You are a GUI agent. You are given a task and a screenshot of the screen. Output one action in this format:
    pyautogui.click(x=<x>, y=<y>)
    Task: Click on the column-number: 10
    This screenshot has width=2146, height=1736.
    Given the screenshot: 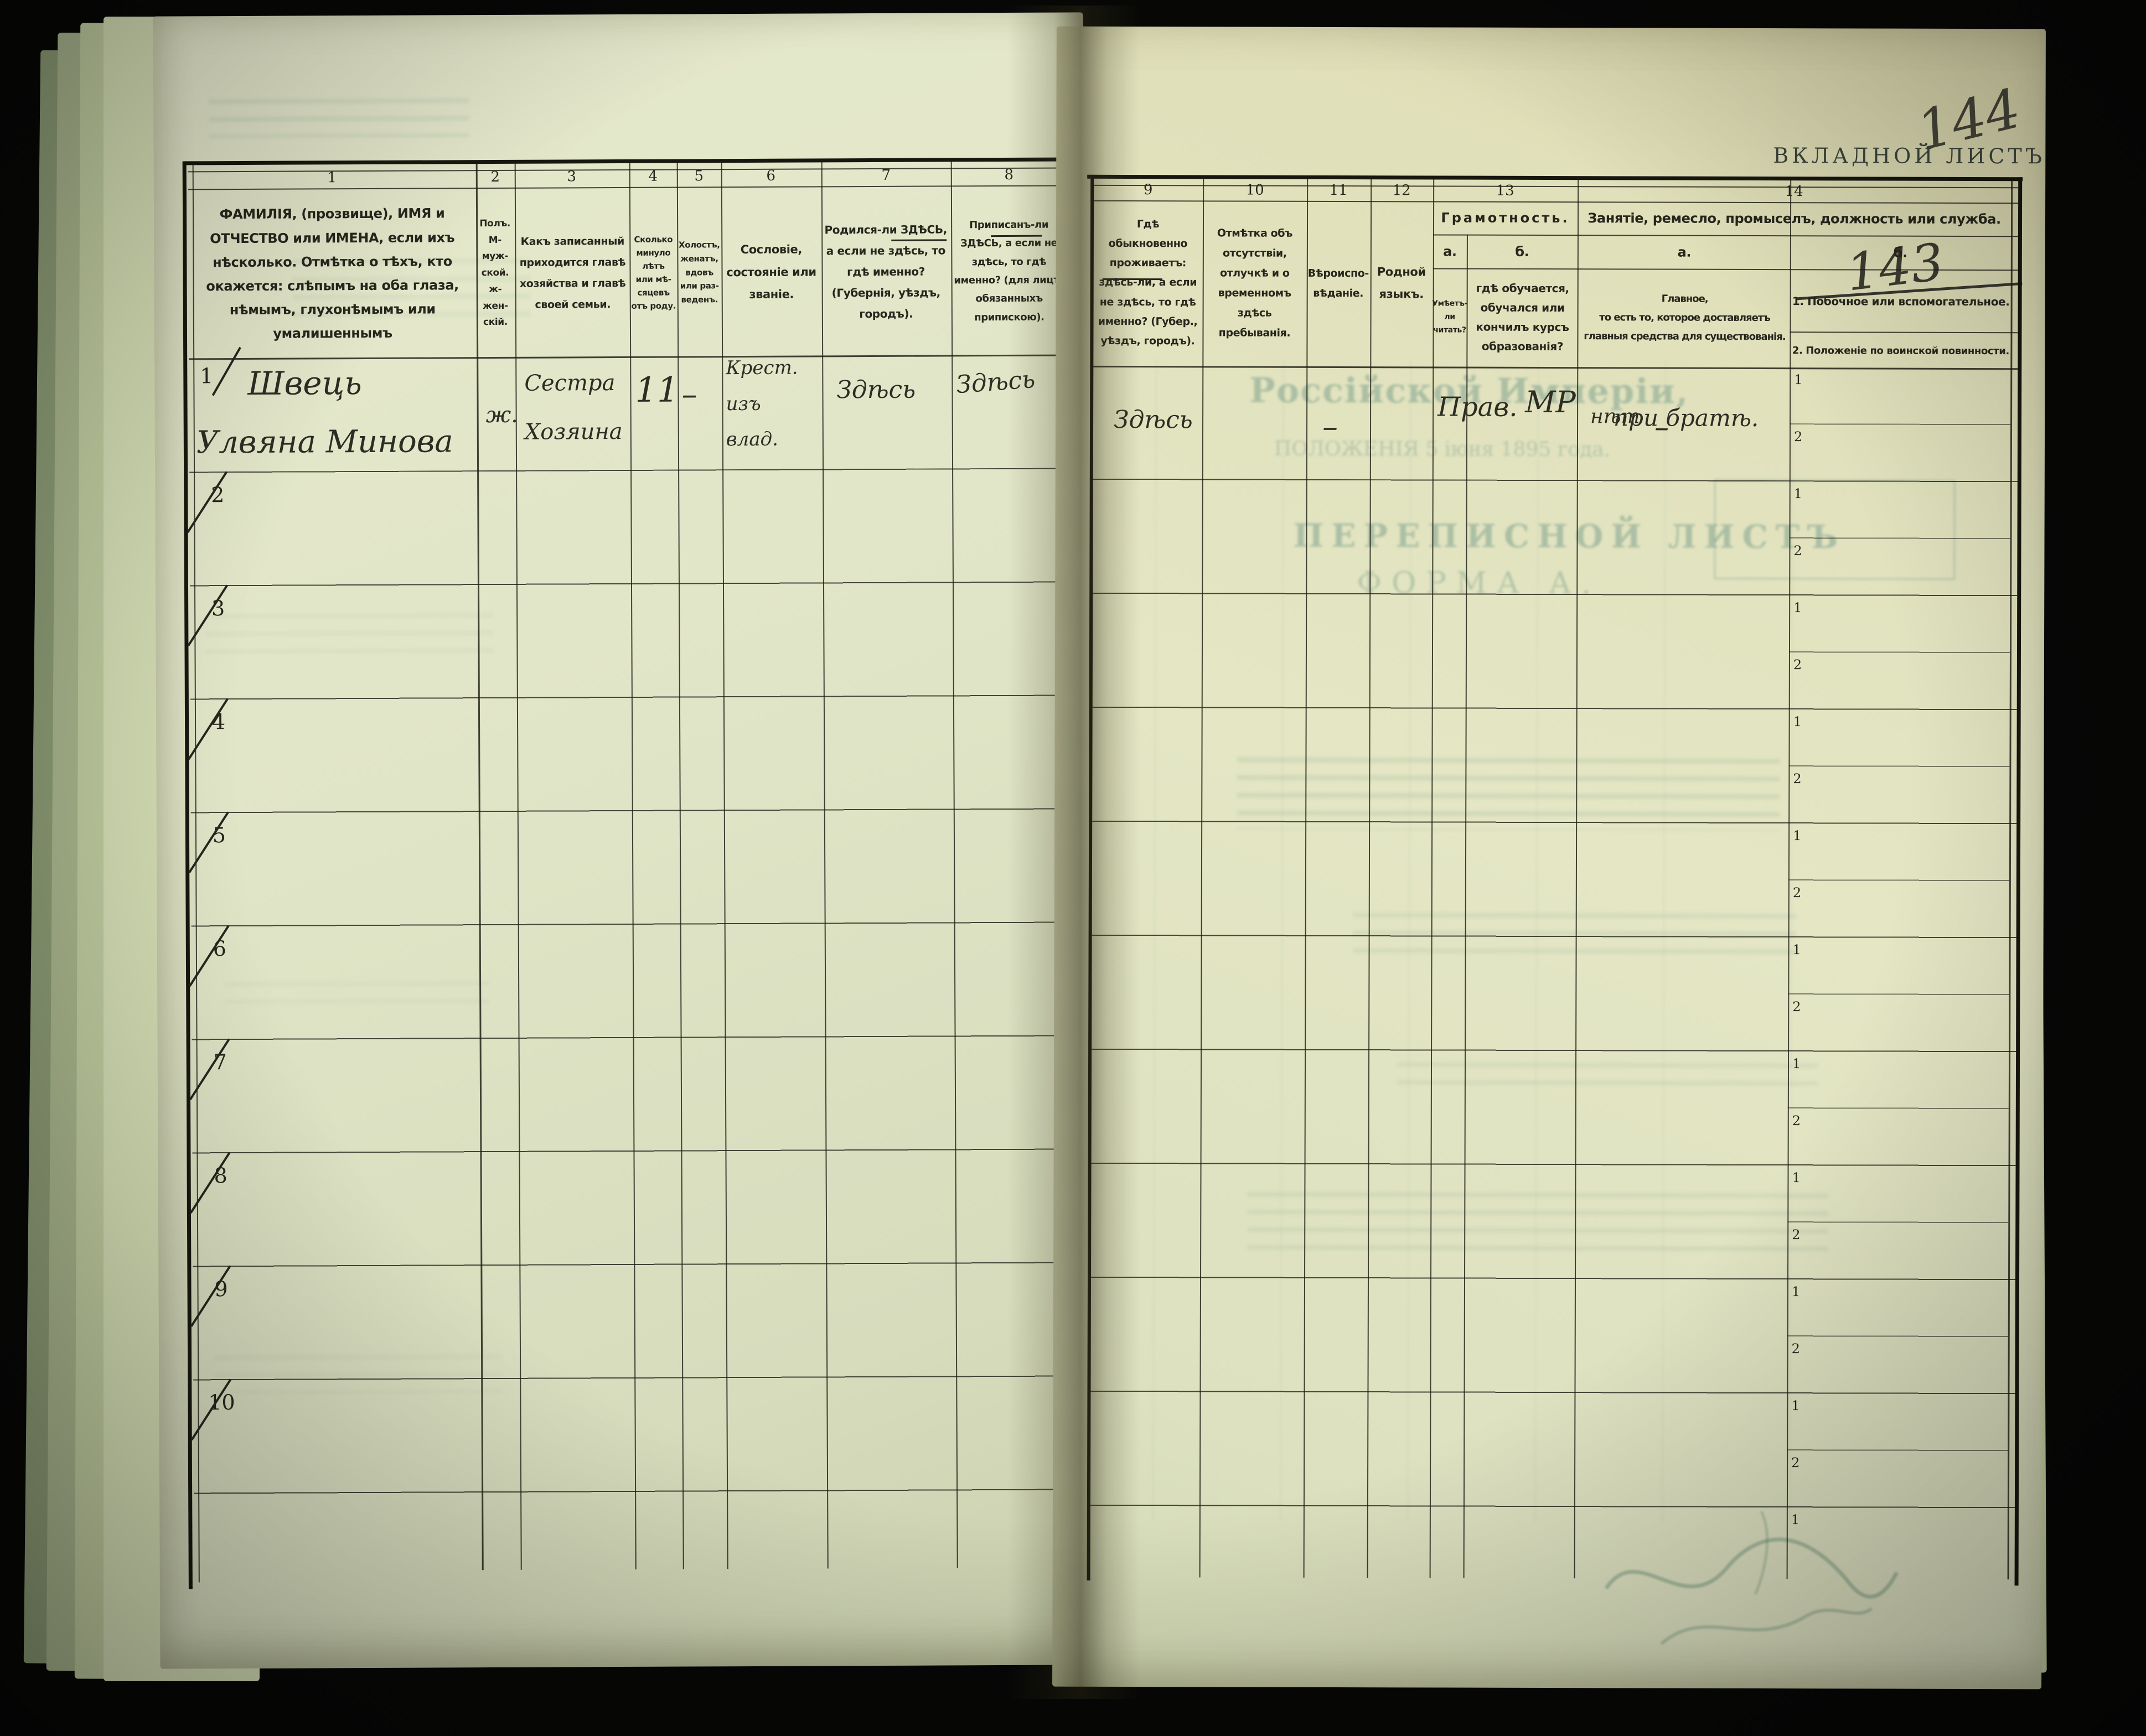 What is the action you would take?
    pyautogui.click(x=1254, y=190)
    